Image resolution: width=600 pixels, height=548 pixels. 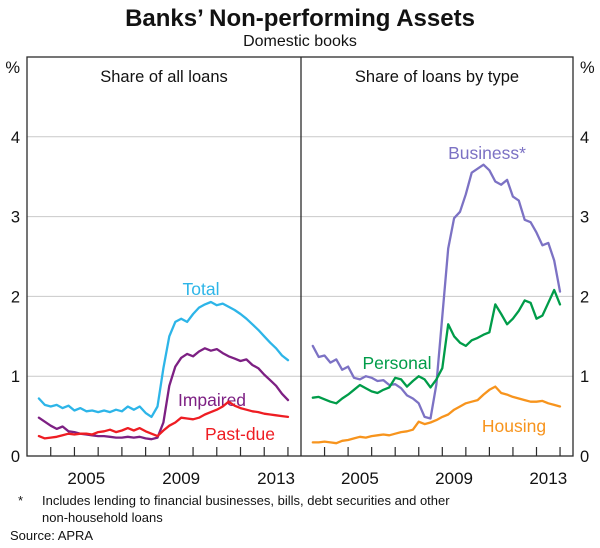 I want to click on y-axis-label-right-2: 2, so click(x=584, y=297).